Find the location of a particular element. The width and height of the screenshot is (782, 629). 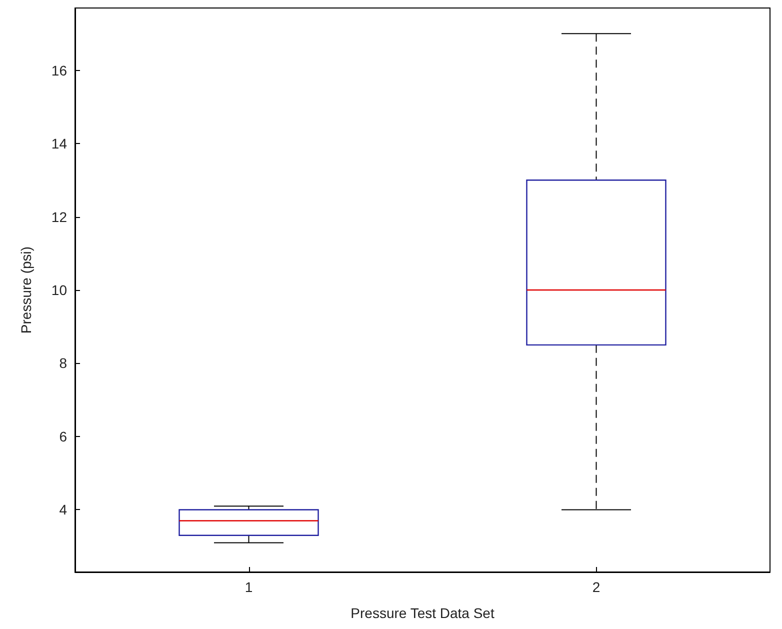

x-tick-label: 2 is located at coordinates (596, 587).